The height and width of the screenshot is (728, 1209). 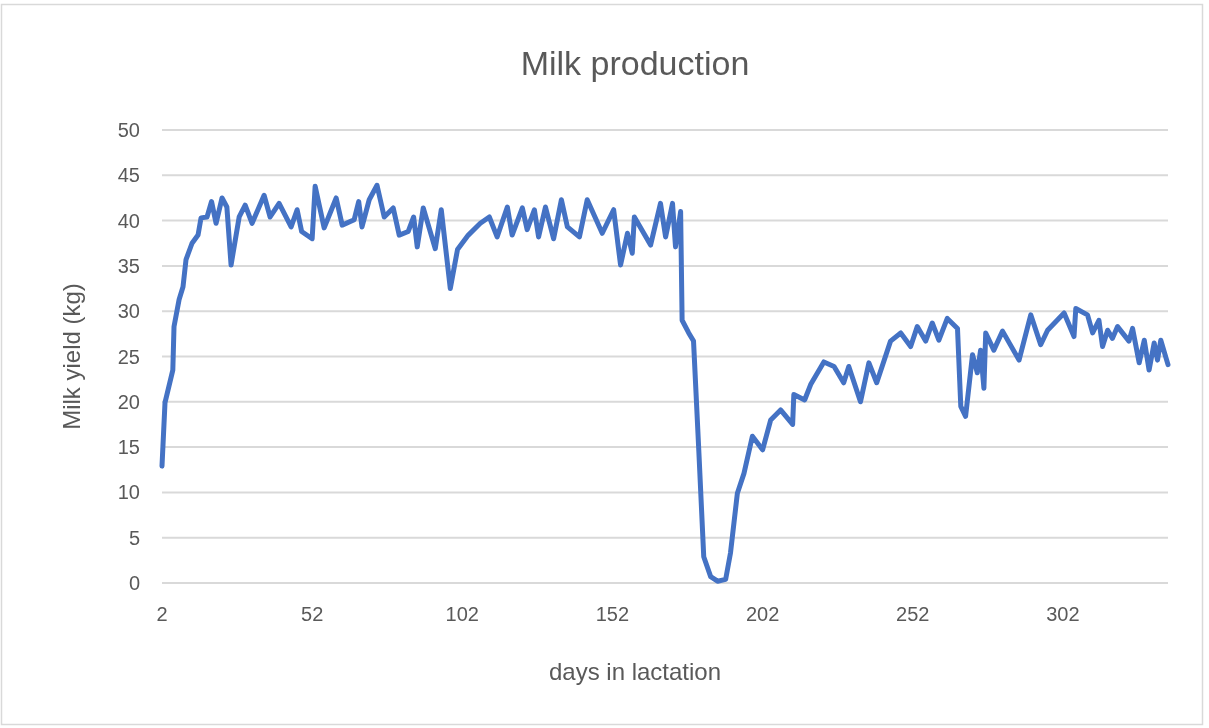 What do you see at coordinates (128, 130) in the screenshot?
I see `y-tick-label: 50` at bounding box center [128, 130].